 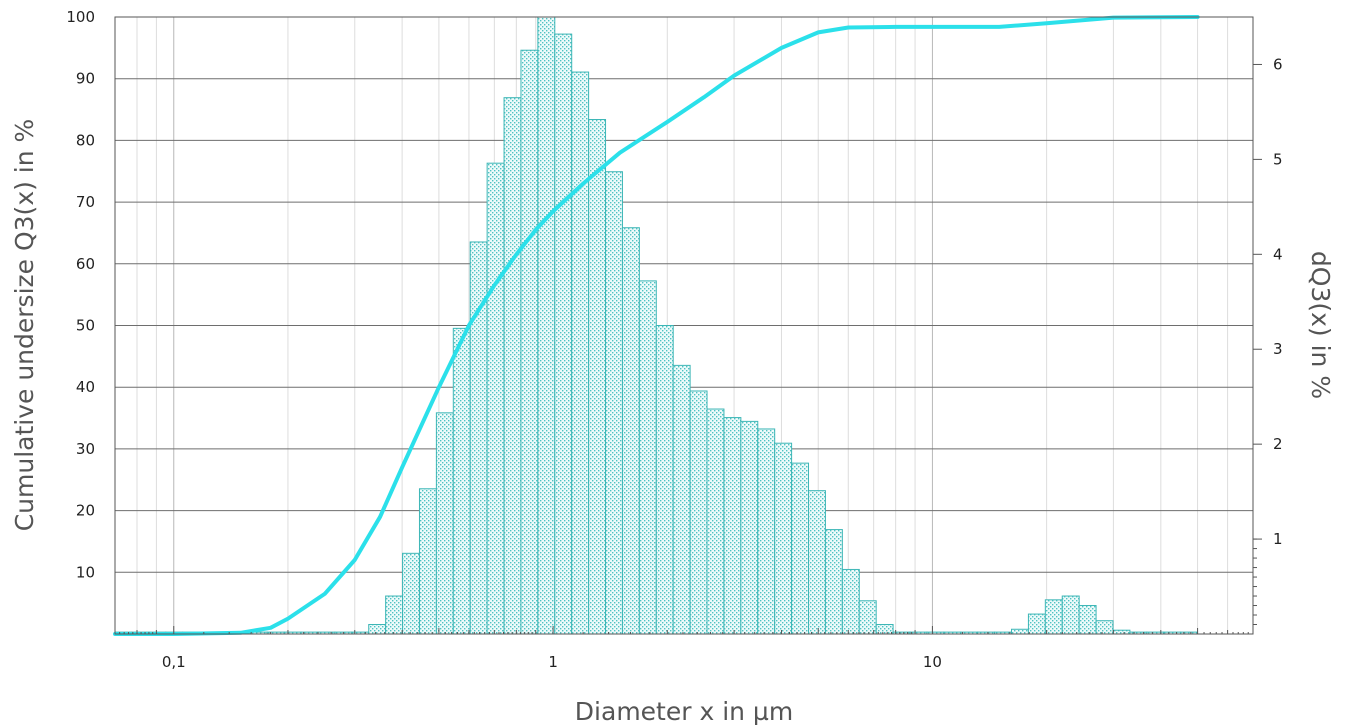 I want to click on y-tick-label: 50, so click(x=85, y=326).